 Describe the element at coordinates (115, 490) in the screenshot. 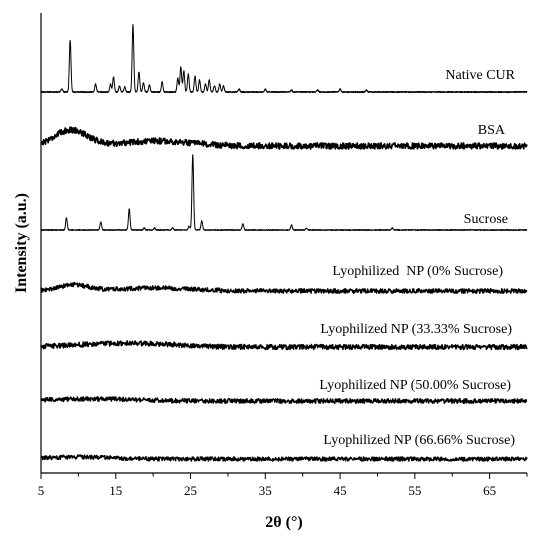

I see `x-tick-label-2: 15` at that location.